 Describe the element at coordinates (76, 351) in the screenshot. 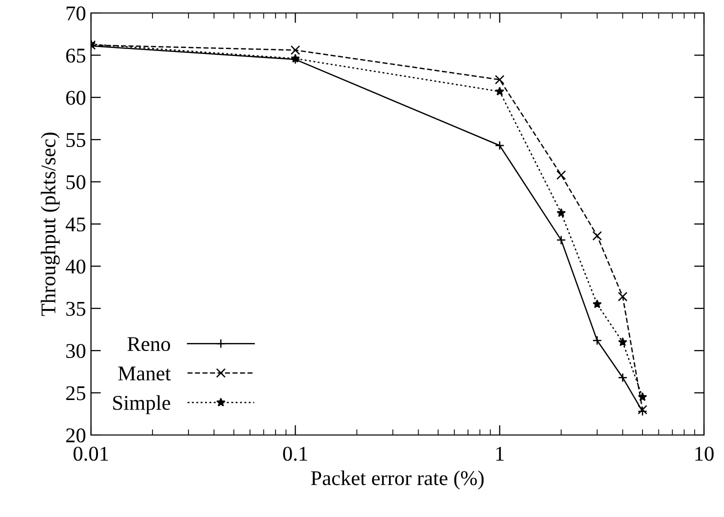

I see `y-tick-label: 30` at that location.